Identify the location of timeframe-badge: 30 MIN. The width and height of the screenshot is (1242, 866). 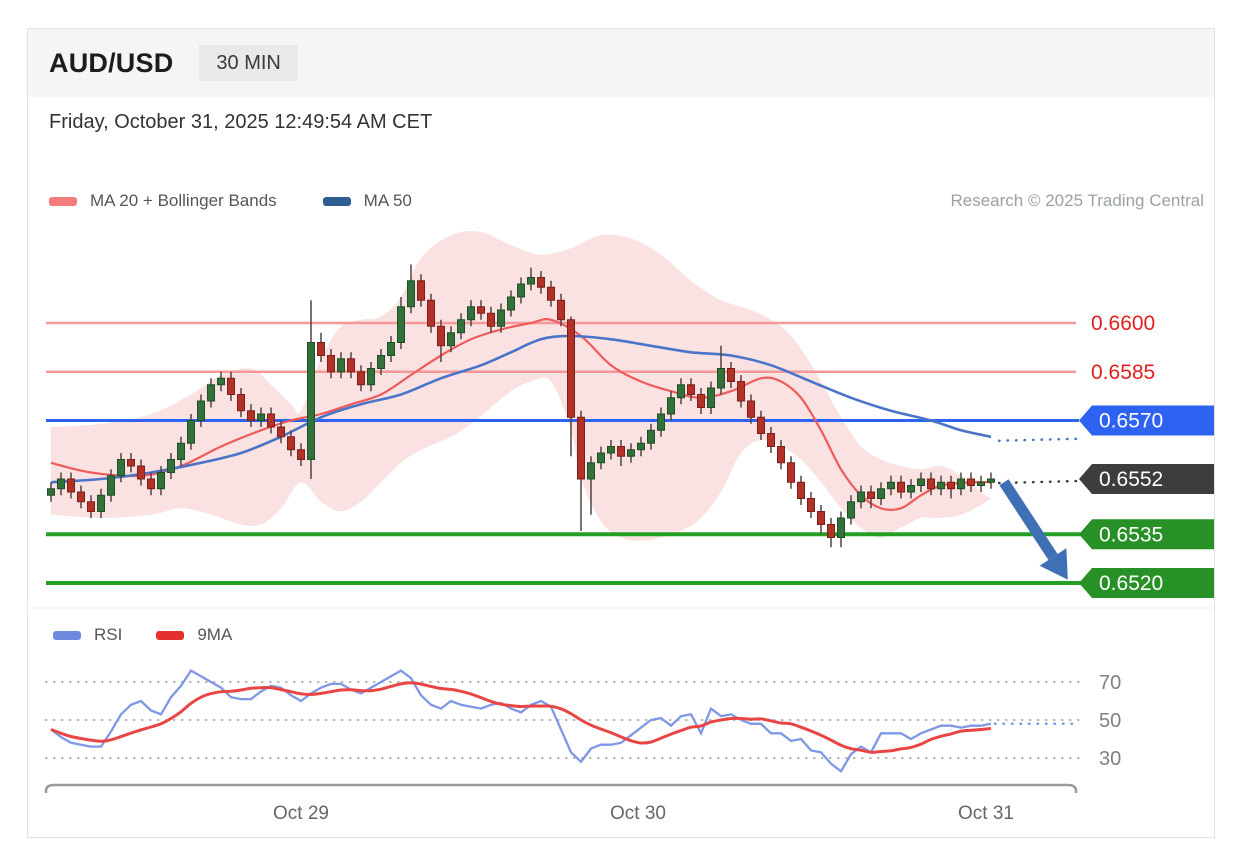
(248, 63).